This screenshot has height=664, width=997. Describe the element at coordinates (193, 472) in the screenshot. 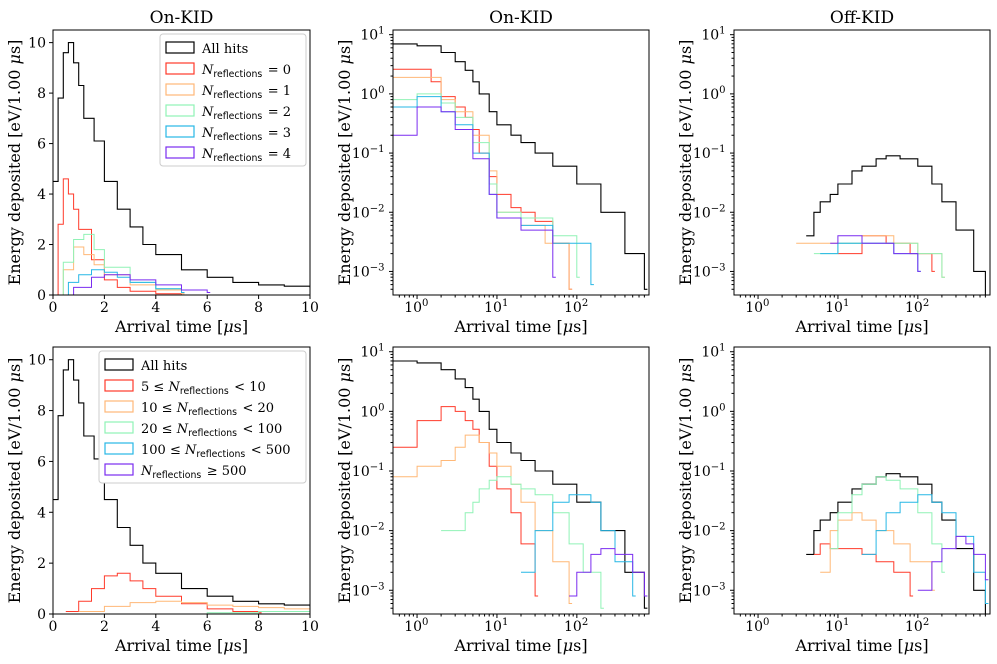

I see `legend-label: Nreflections ≥ 500` at that location.